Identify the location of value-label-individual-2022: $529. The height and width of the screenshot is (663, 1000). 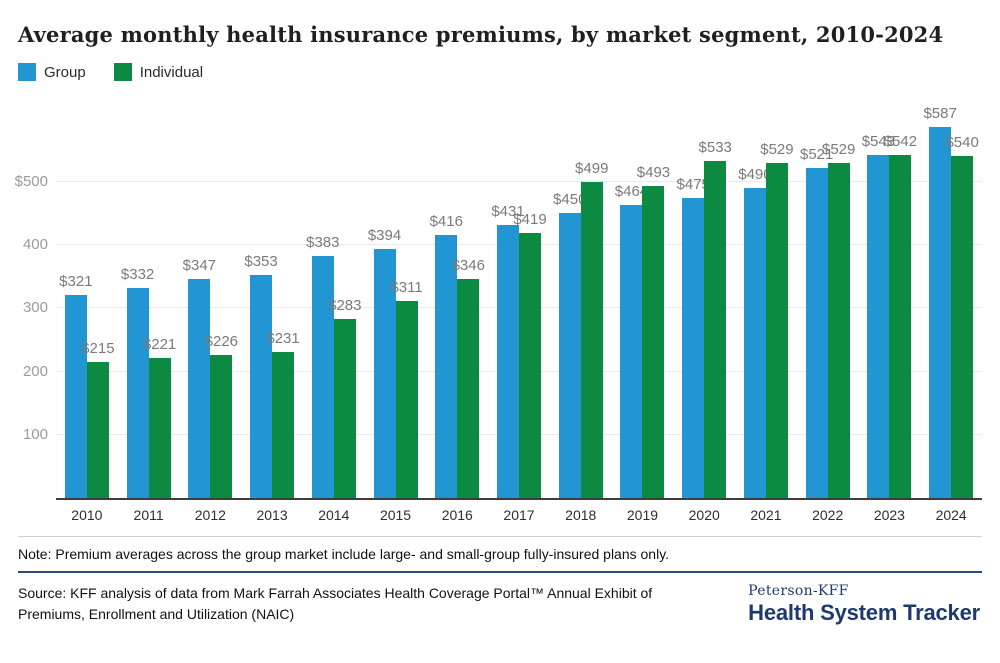
(838, 149).